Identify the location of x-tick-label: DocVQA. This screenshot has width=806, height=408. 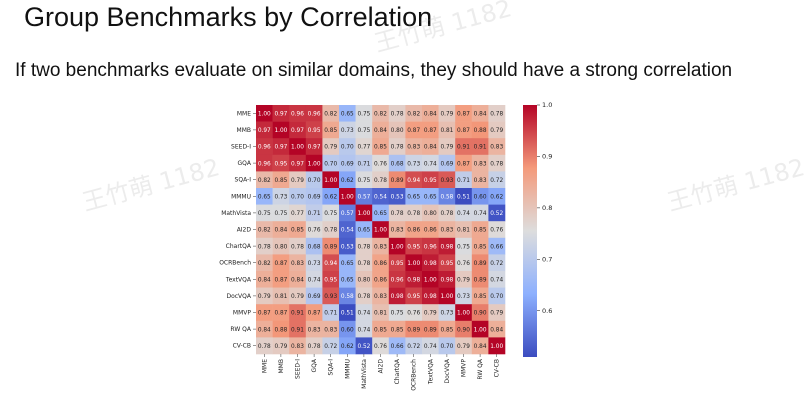
(447, 370).